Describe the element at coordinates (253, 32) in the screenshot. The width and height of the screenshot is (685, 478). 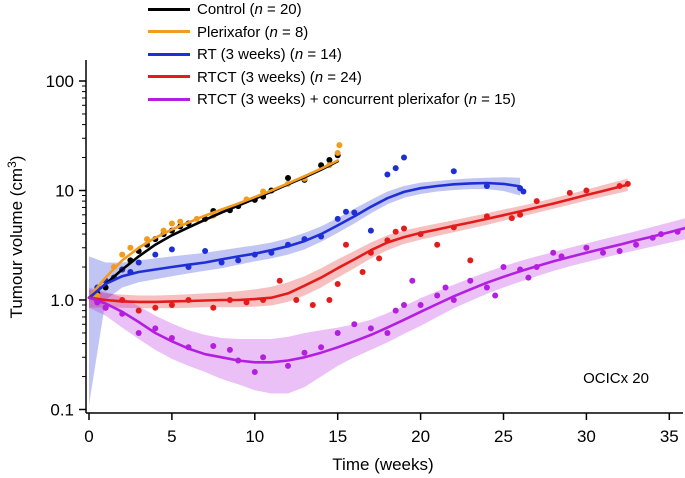
I see `legend-label: Plerixafor (n = 8)` at that location.